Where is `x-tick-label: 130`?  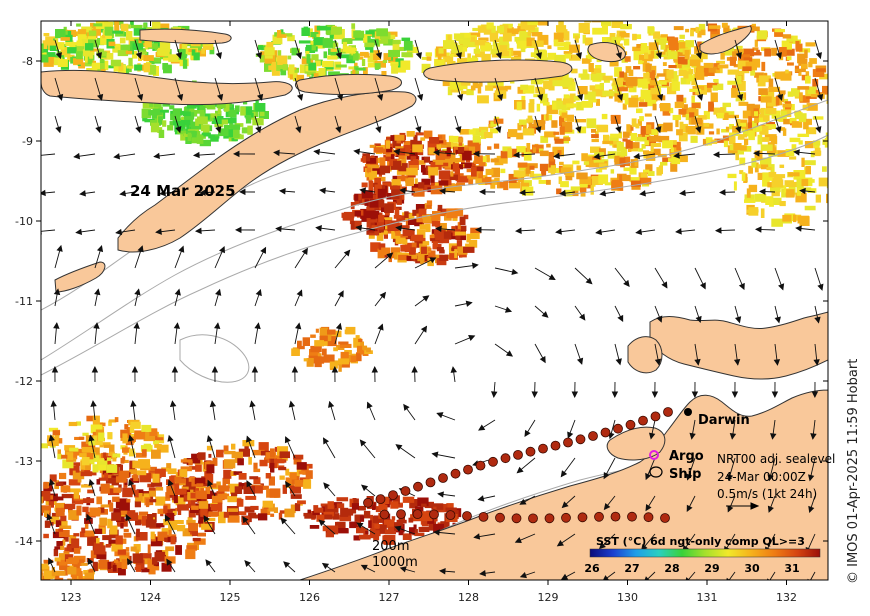 x-tick-label: 130 is located at coordinates (627, 597).